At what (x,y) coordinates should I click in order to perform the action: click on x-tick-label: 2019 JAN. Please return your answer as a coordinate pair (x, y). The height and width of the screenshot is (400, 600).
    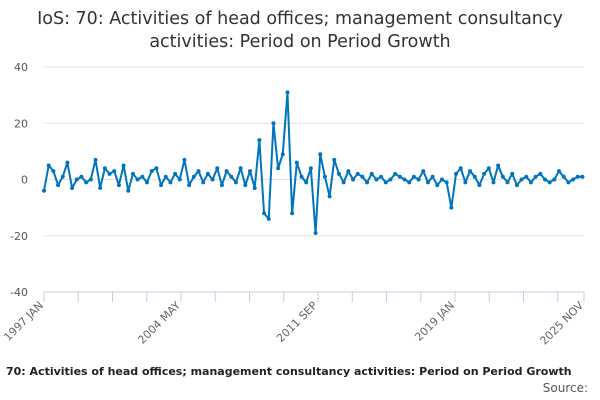
    Looking at the image, I should click on (434, 321).